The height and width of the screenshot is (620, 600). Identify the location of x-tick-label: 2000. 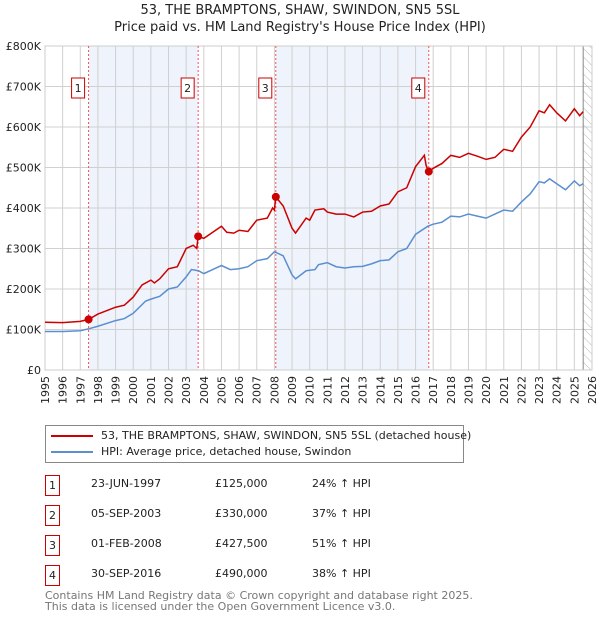
(133, 390).